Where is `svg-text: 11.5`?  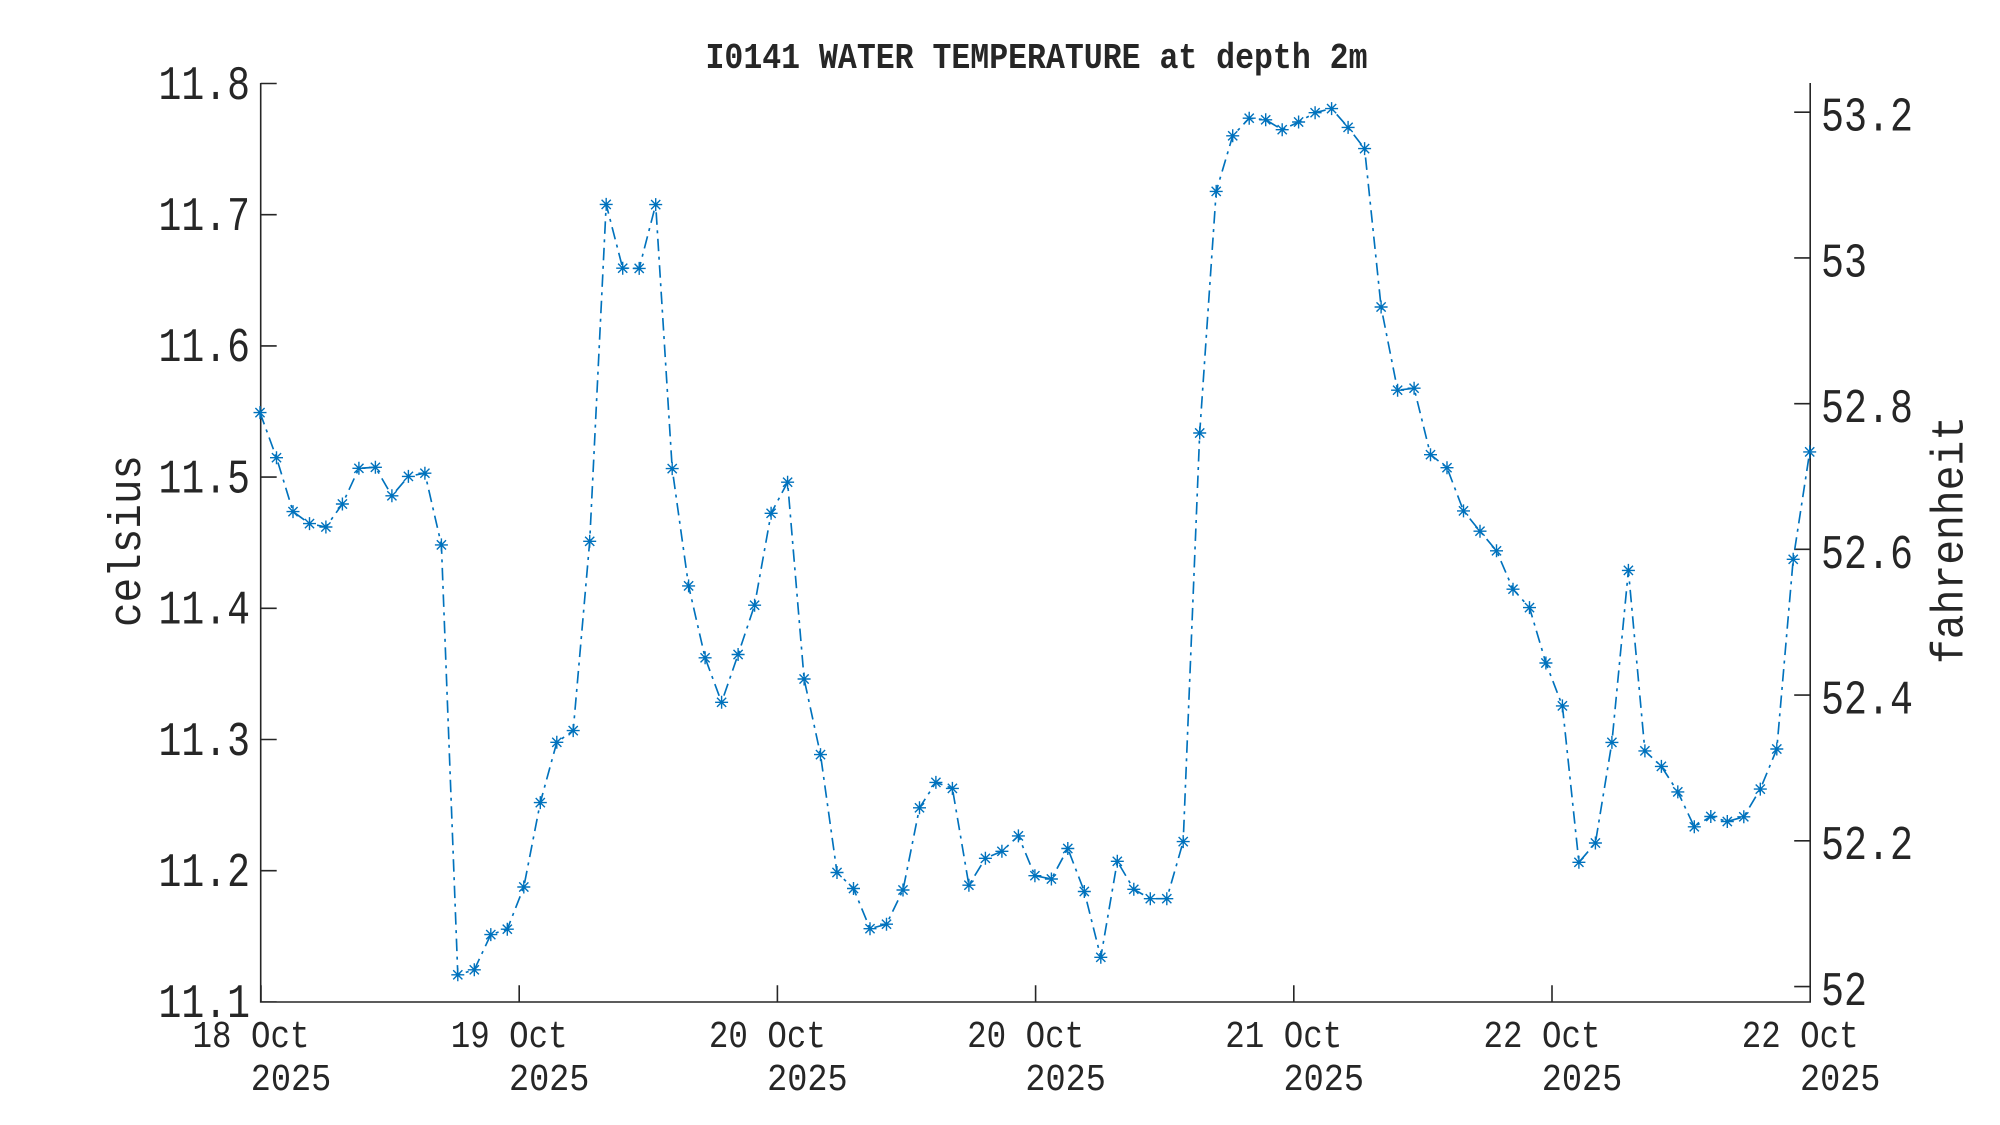
svg-text: 11.5 is located at coordinates (205, 480).